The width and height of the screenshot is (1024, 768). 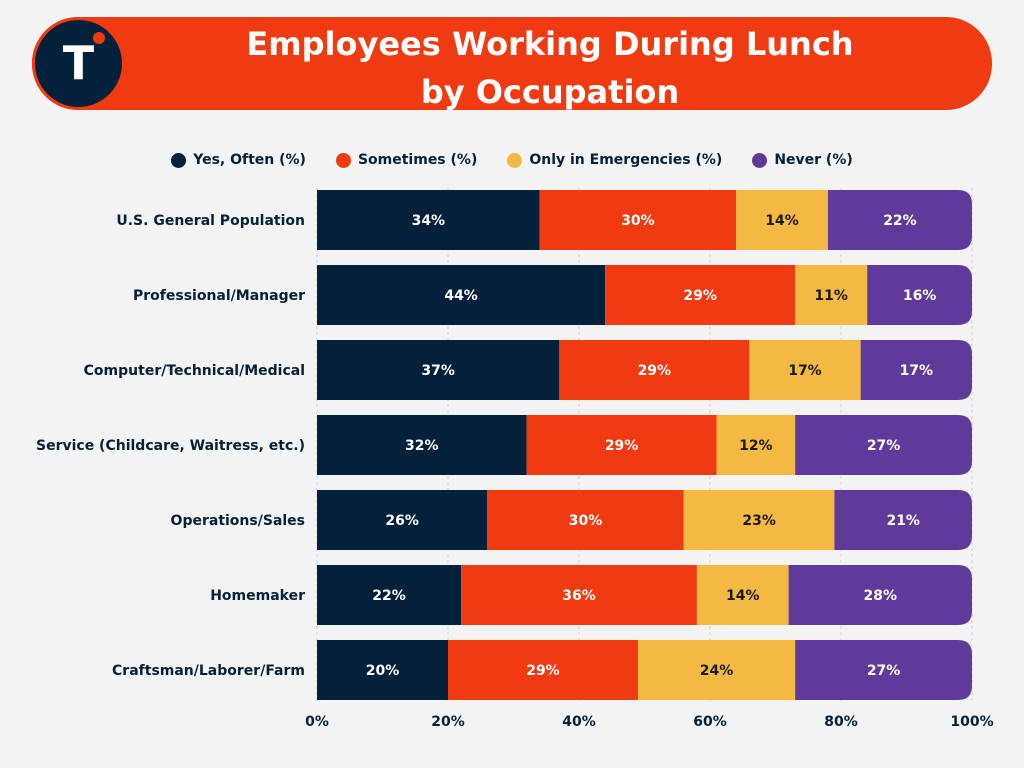 I want to click on bar-computer-technical-medical-never, so click(x=916, y=370).